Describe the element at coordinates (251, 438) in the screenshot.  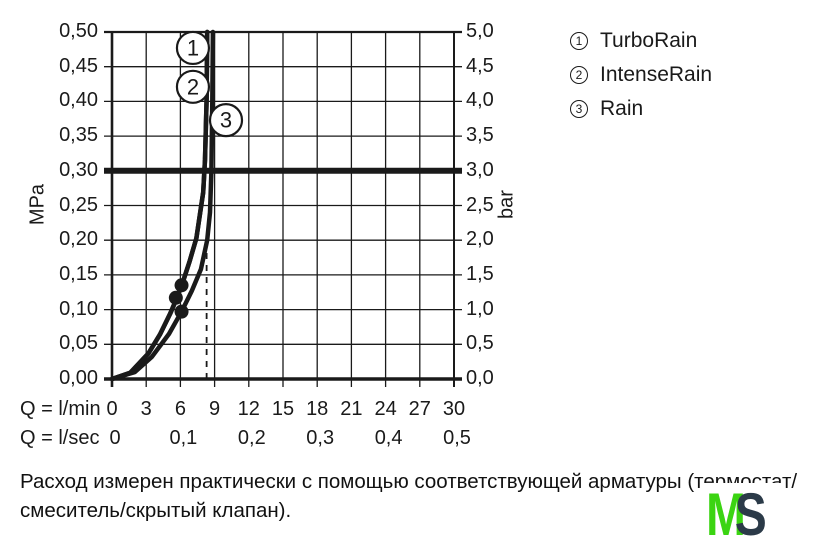
I see `x-lsec-tick-label: 0,2` at that location.